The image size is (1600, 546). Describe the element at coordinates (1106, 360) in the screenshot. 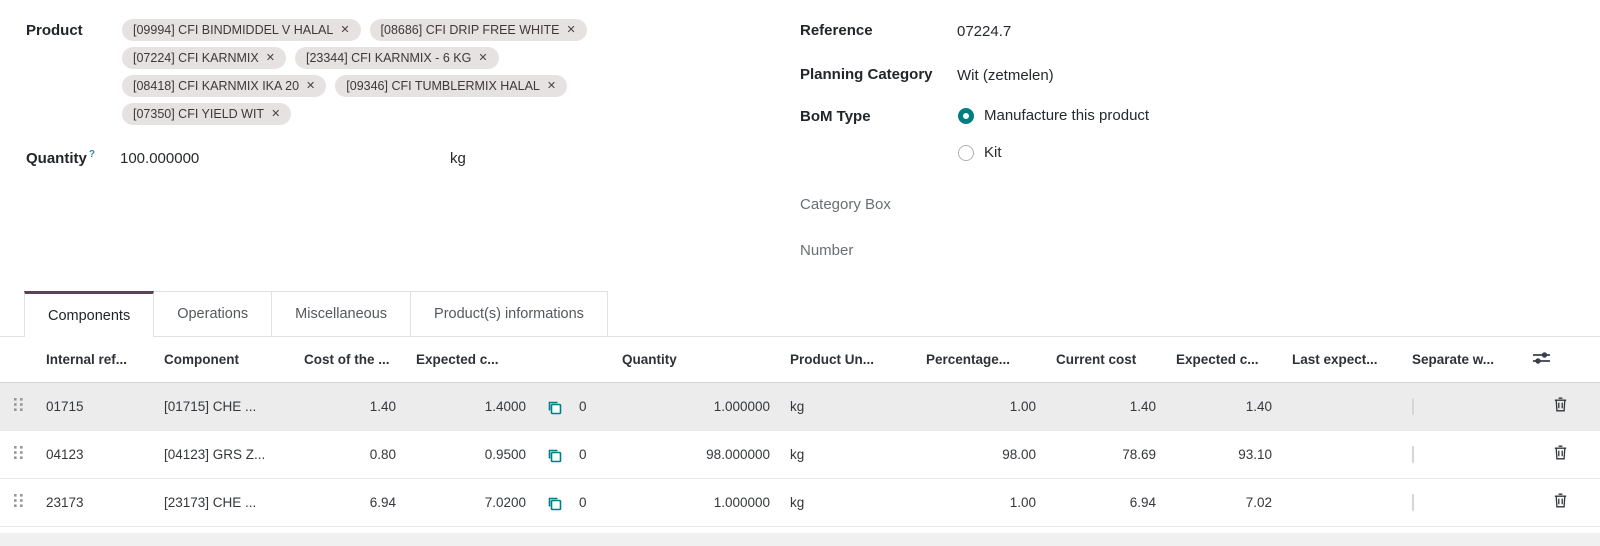

I see `column-header-current-cost: Current cost` at that location.